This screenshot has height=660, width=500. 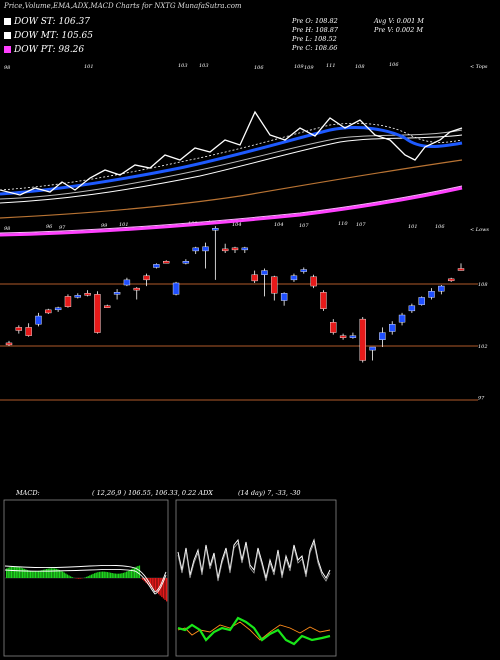 I want to click on adx-line, so click(x=254, y=631).